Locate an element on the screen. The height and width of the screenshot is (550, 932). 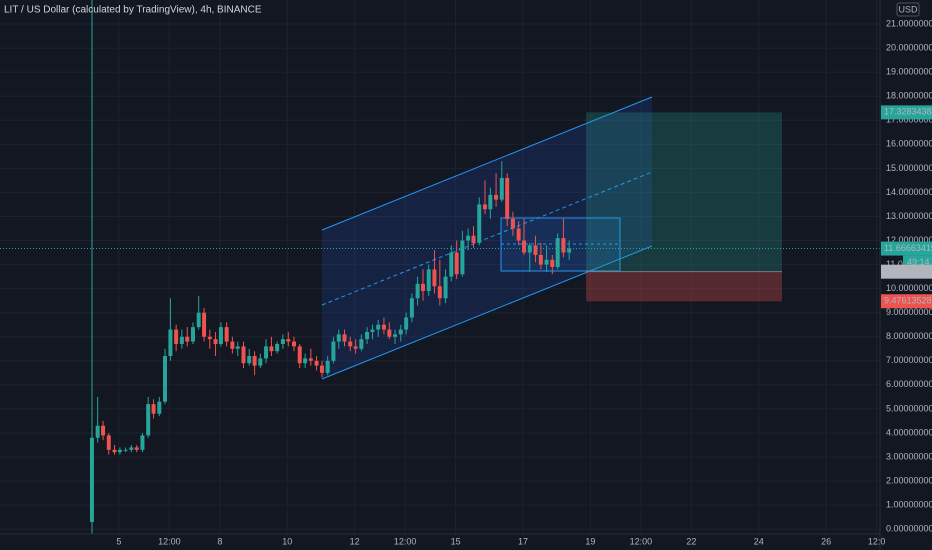
target-label-bg is located at coordinates (906, 112).